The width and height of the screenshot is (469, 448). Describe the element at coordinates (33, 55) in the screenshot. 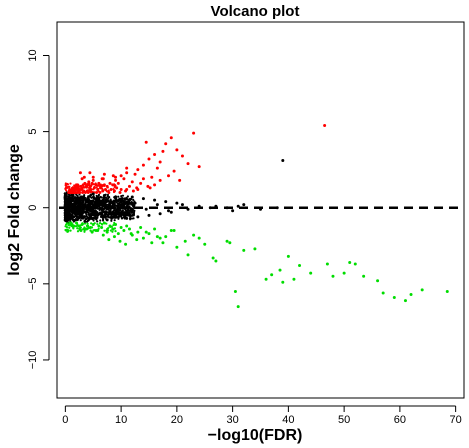

I see `y-tick-label: 10` at that location.